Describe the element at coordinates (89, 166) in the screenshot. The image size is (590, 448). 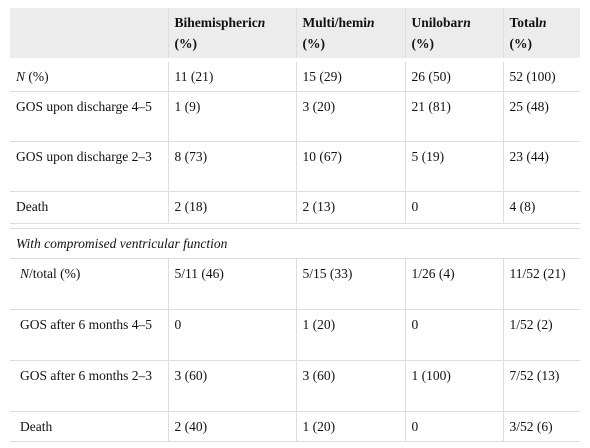
I see `table-cell: GOS upon discharge 2–3` at that location.